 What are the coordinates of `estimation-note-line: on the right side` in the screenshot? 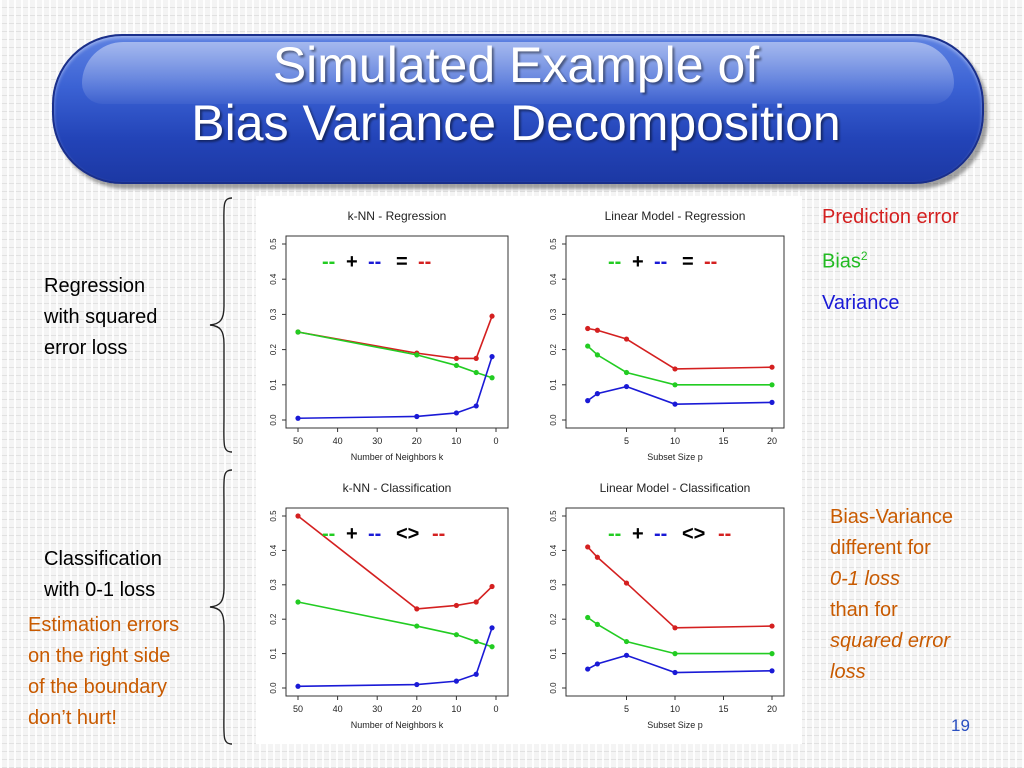 It's located at (99, 656).